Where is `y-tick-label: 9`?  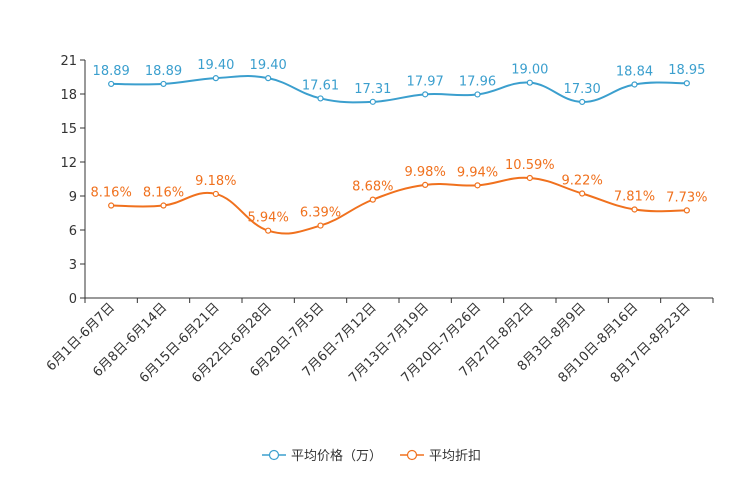 y-tick-label: 9 is located at coordinates (73, 197).